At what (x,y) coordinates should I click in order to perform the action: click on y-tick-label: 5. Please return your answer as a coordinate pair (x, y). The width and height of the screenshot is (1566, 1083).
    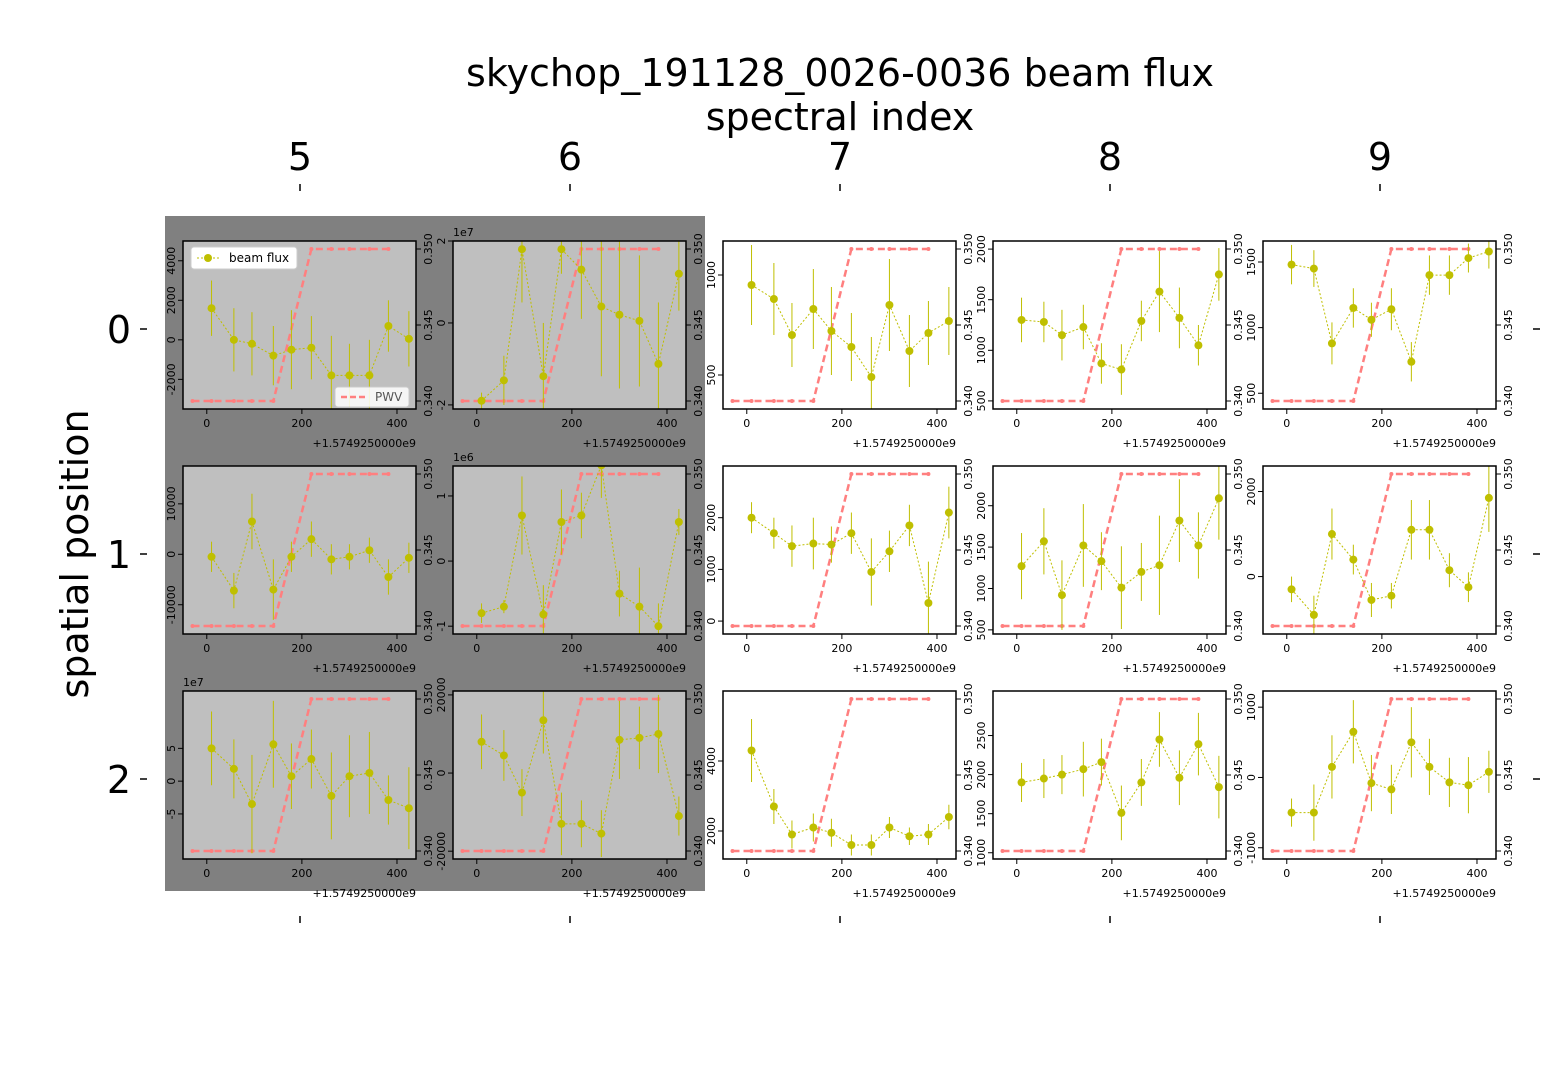
    Looking at the image, I should click on (171, 748).